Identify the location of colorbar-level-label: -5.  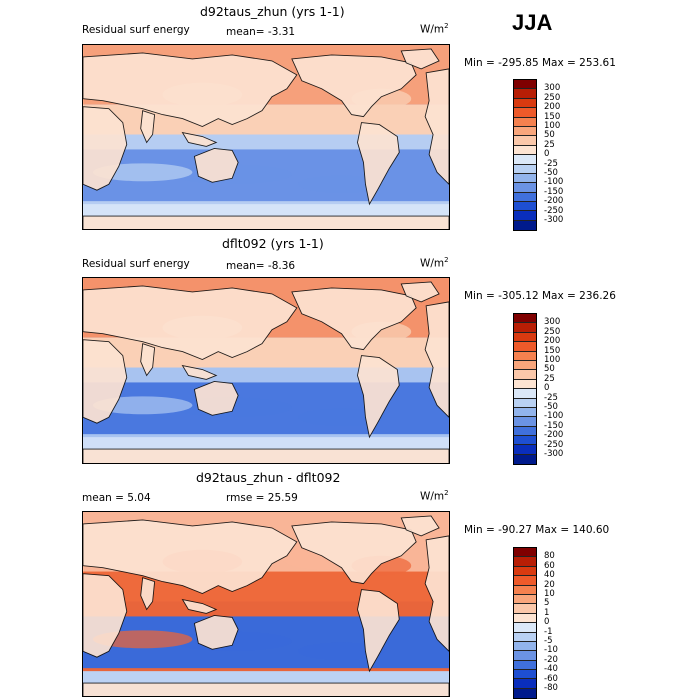
(548, 641).